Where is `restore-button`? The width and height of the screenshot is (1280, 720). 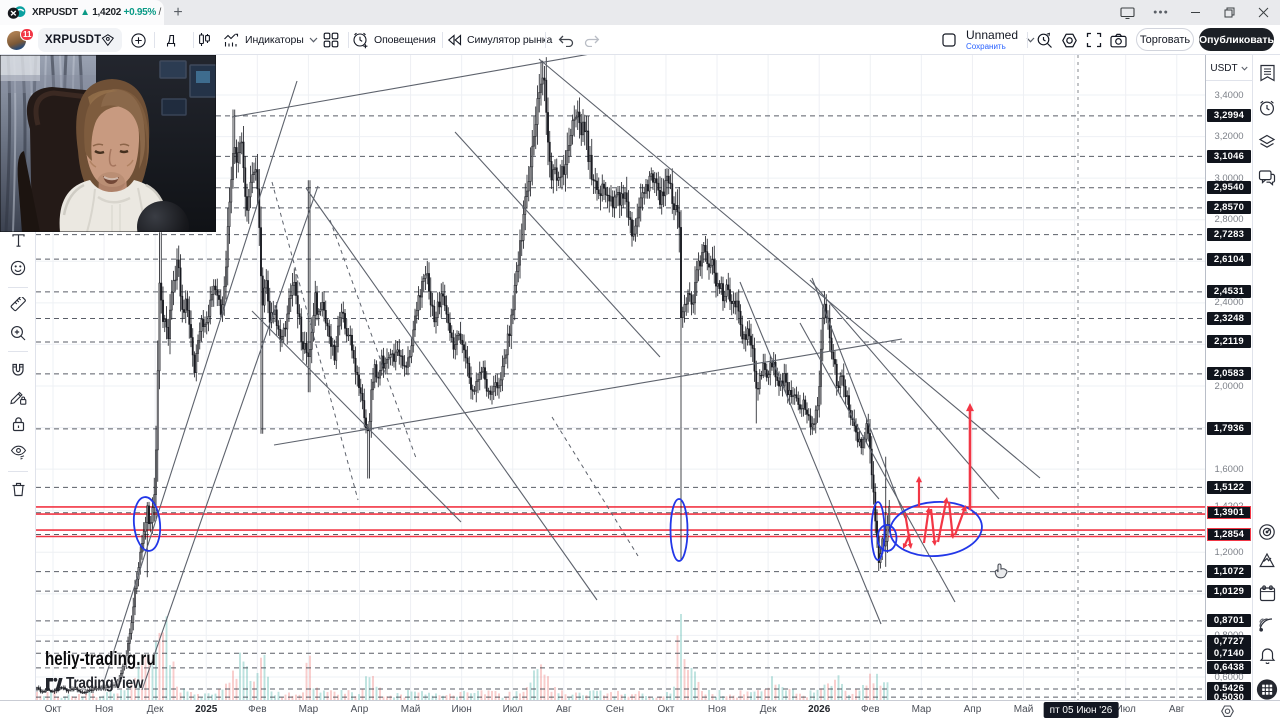 restore-button is located at coordinates (1229, 12).